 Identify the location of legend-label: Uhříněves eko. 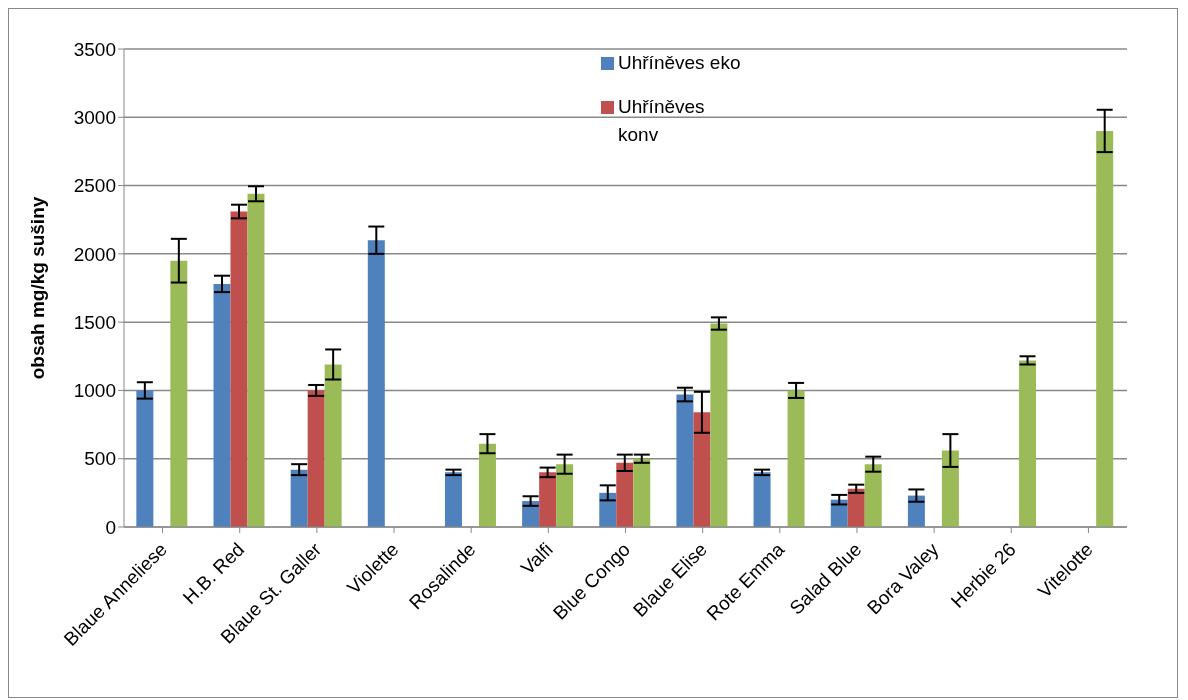
(680, 63).